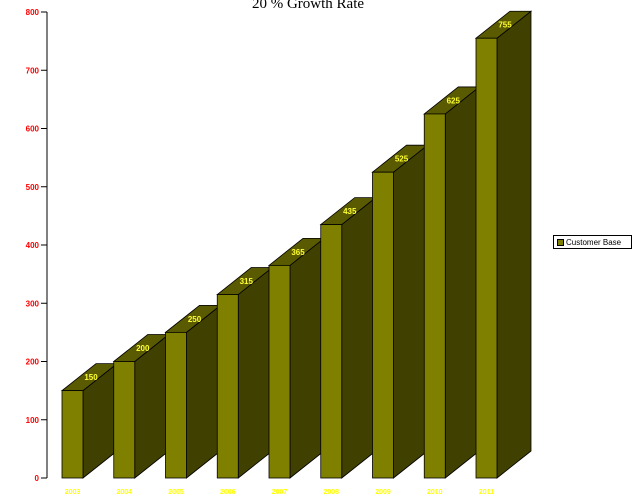  I want to click on x-tick-label: 2010, so click(435, 492).